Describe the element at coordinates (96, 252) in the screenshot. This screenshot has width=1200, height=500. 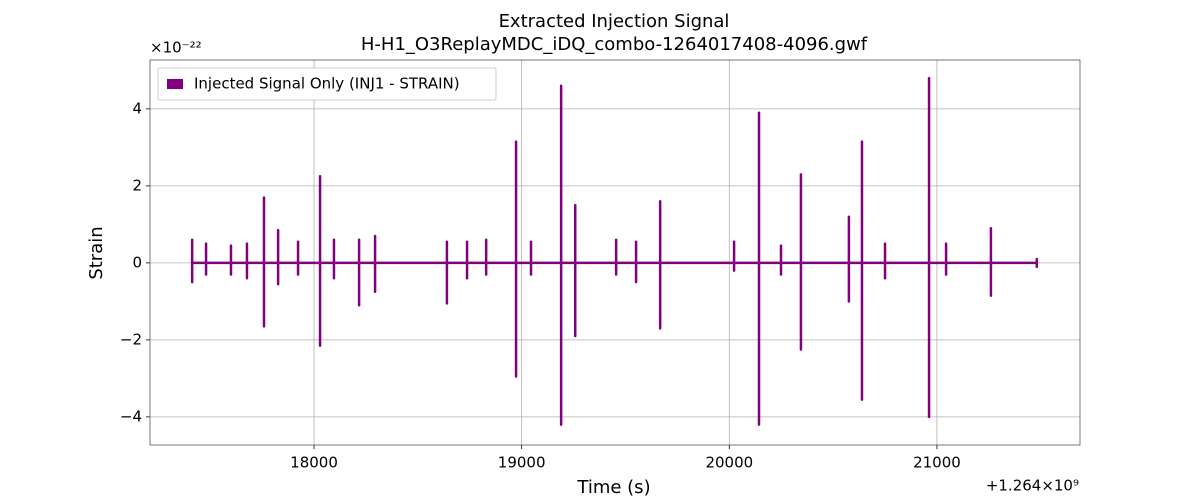
I see `y-axis-label: Strain` at that location.